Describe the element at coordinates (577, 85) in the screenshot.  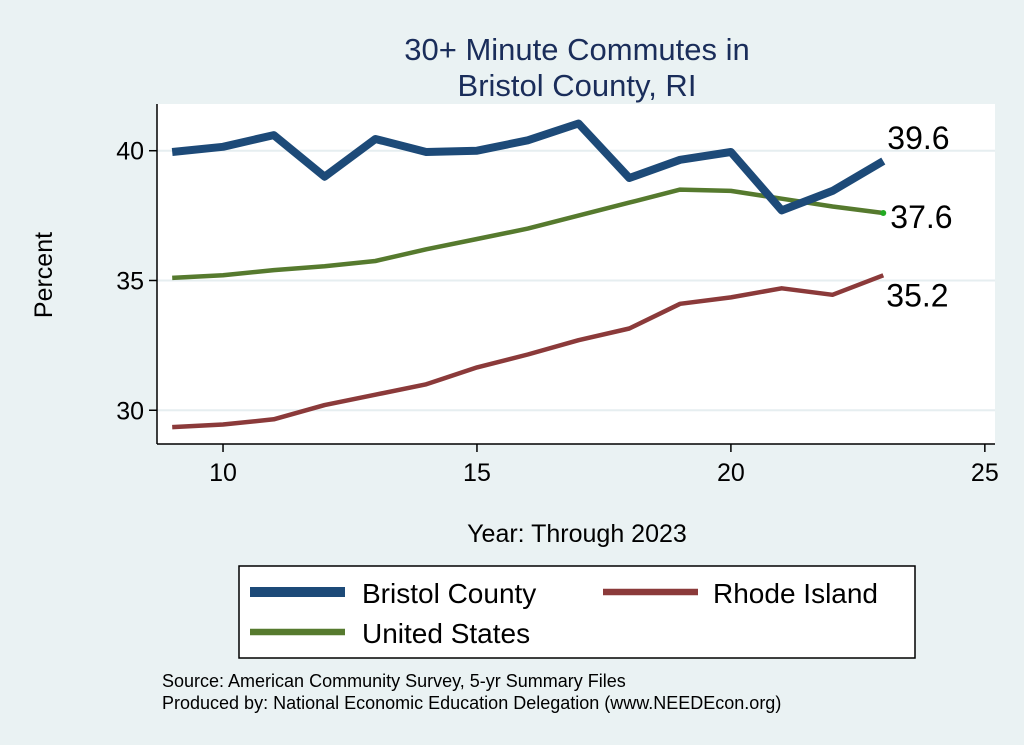
I see `chart-title-line-2: Bristol County, RI` at that location.